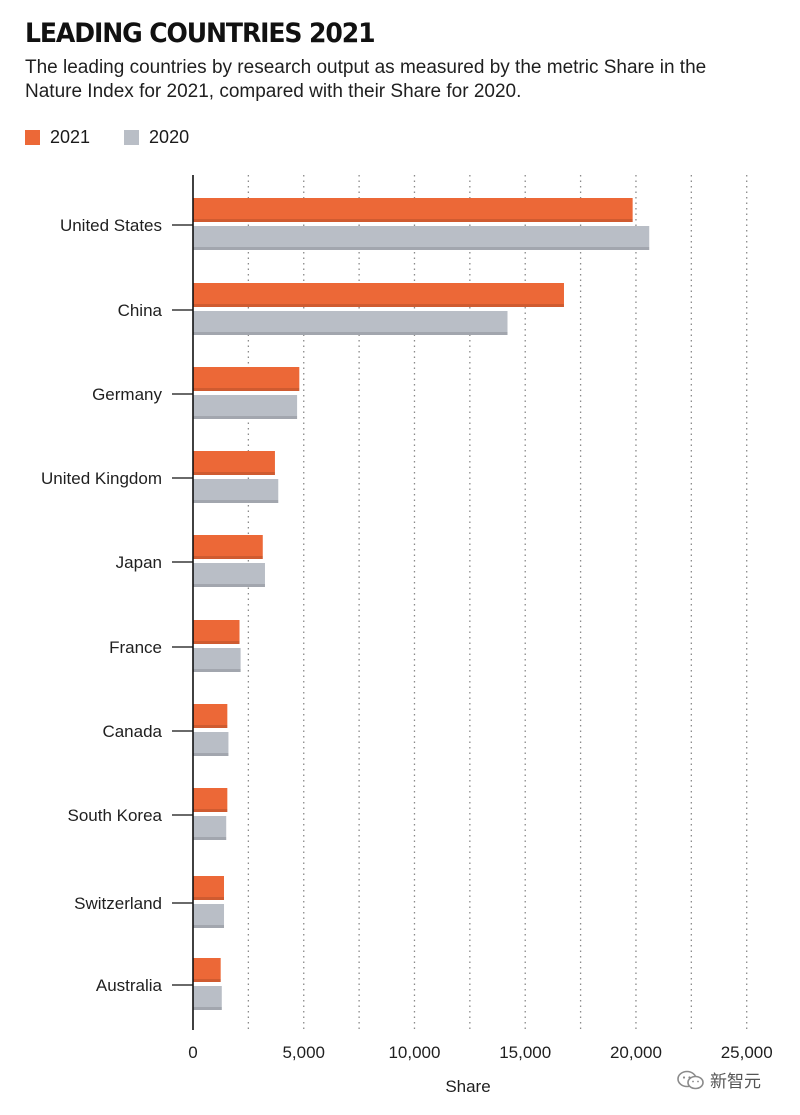 The height and width of the screenshot is (1115, 800). I want to click on x-tick-label: 0, so click(192, 1052).